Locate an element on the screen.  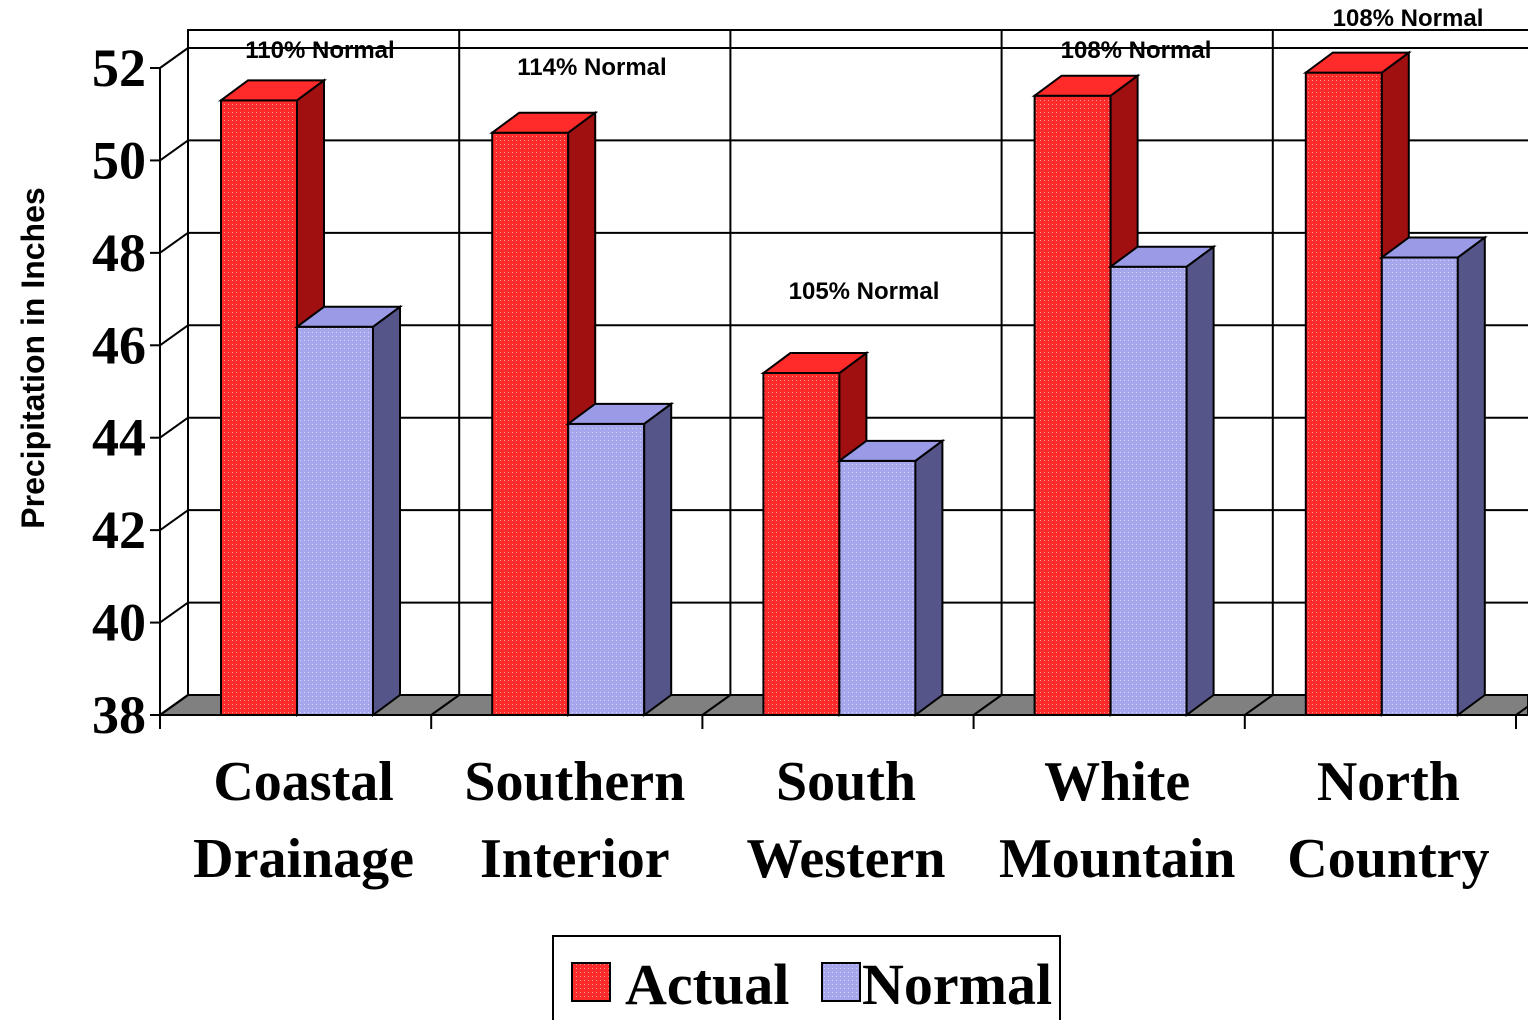
annotation-label: 105% Normal is located at coordinates (864, 291).